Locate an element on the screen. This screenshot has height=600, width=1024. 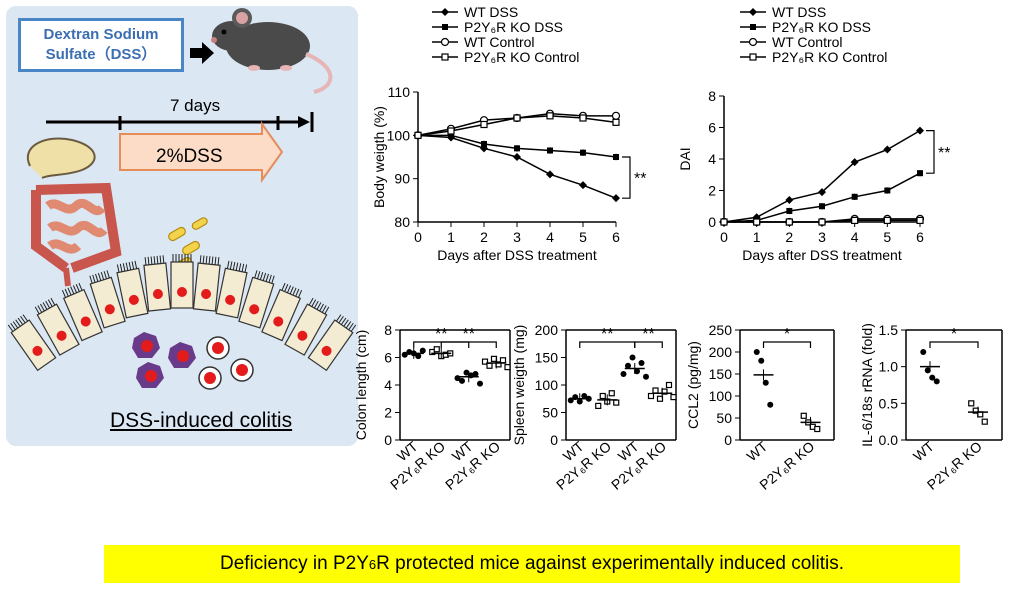
x-tick-label: 5 is located at coordinates (887, 237).